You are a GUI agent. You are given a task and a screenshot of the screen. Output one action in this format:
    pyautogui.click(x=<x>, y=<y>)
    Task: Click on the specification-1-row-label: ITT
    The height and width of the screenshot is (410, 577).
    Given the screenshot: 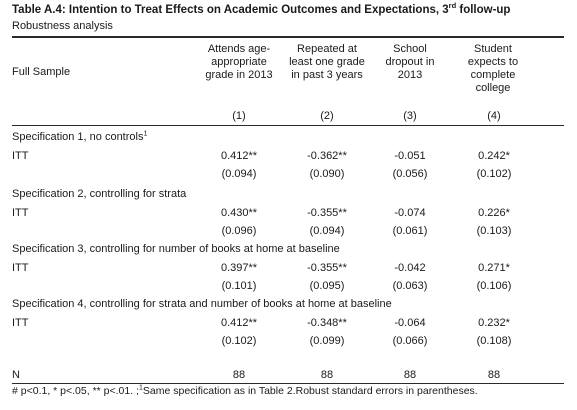 What is the action you would take?
    pyautogui.click(x=20, y=156)
    